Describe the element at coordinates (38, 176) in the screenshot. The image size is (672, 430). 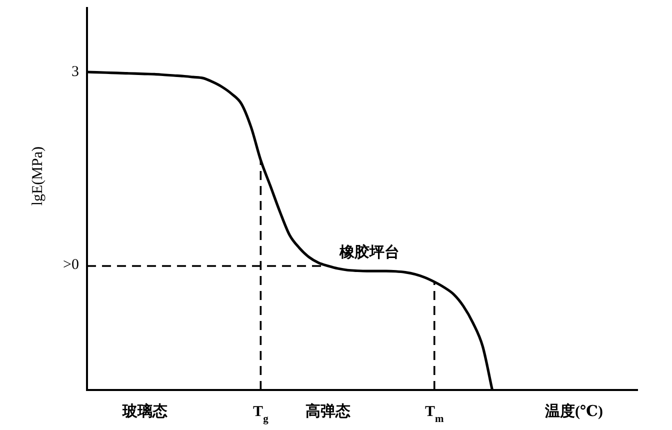
I see `ylabel: lgE(MPa)` at that location.